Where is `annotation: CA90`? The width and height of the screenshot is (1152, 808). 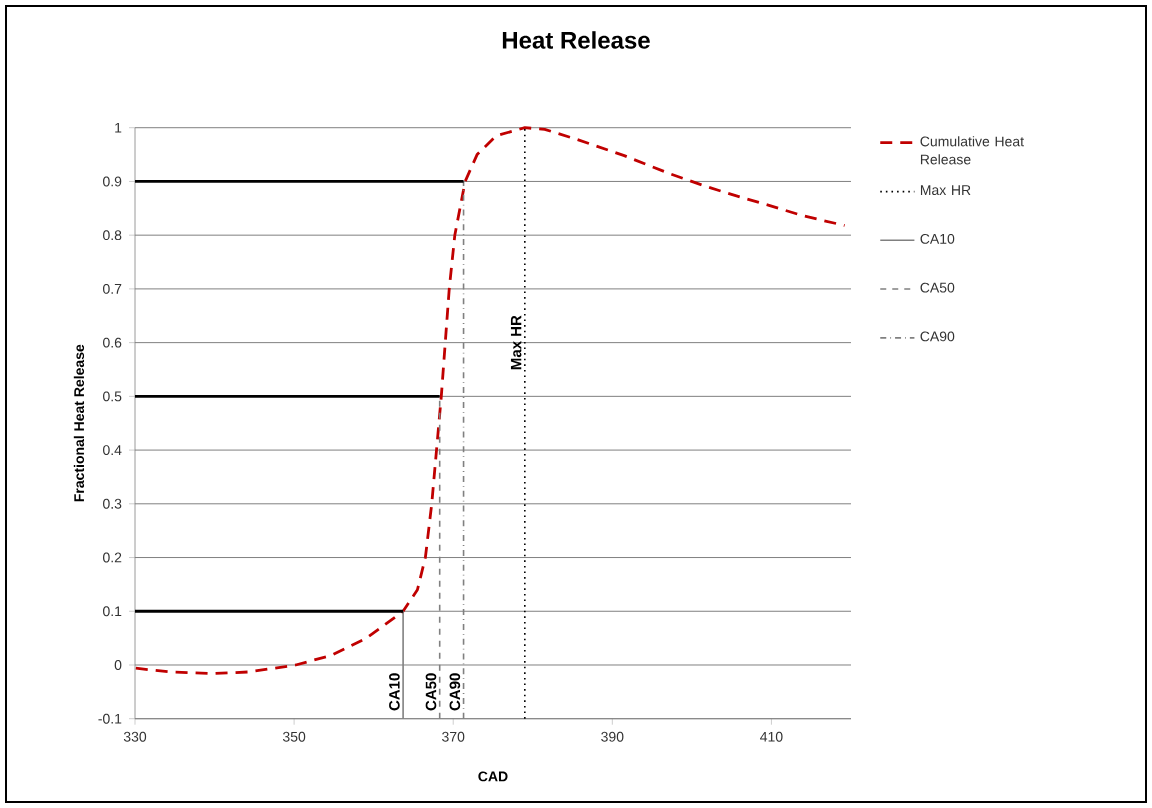
annotation: CA90 is located at coordinates (455, 692).